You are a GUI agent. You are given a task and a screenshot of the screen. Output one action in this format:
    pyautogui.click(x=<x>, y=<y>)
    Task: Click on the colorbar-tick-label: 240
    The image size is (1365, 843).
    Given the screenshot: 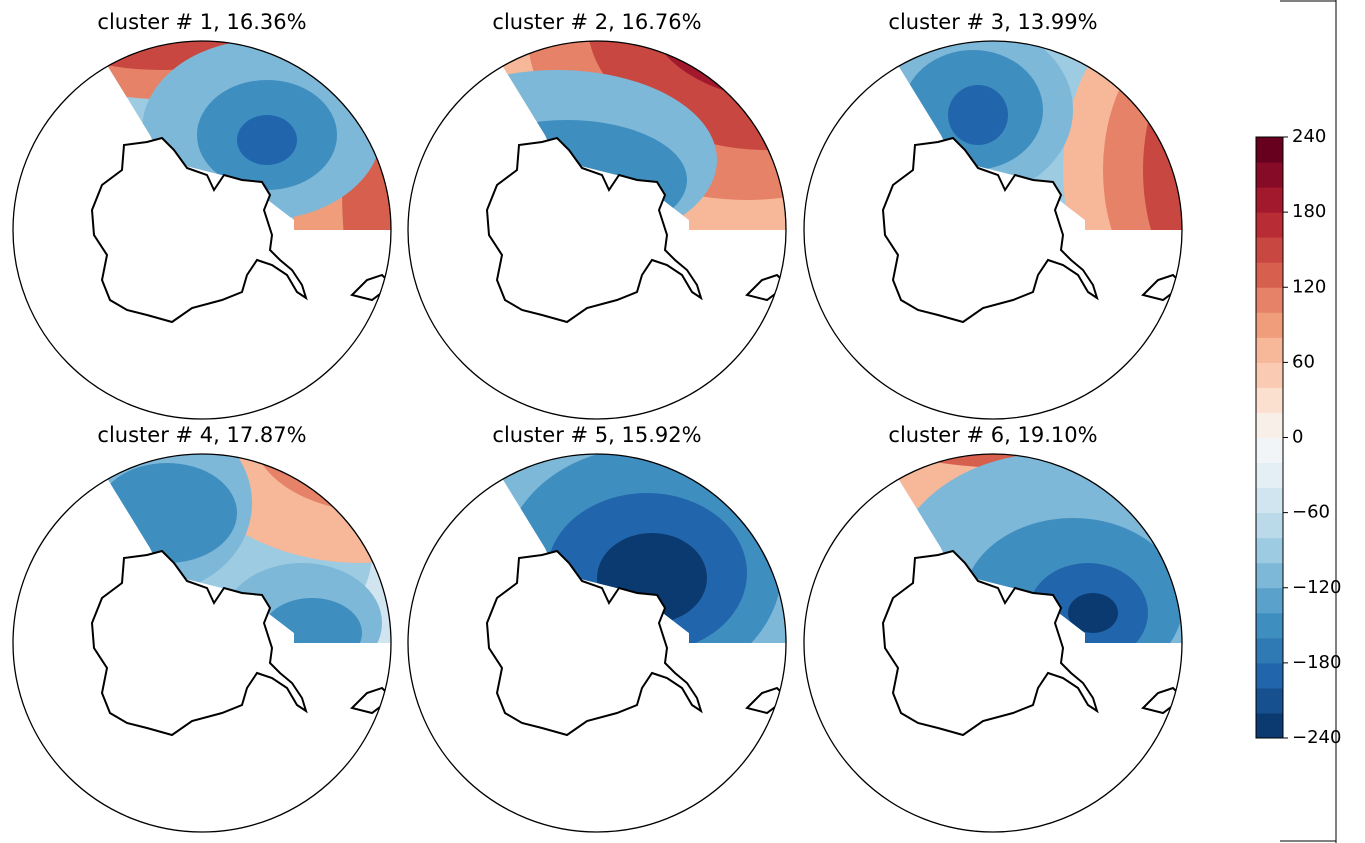 What is the action you would take?
    pyautogui.click(x=1309, y=136)
    